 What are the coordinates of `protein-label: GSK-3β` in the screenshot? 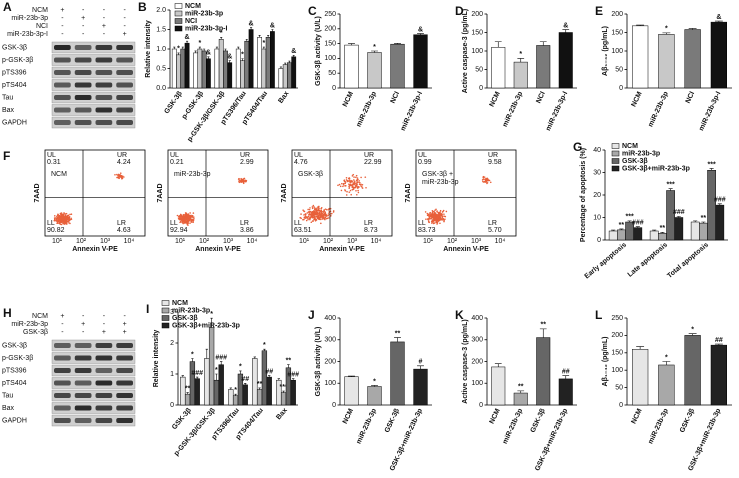 It's located at (14, 48).